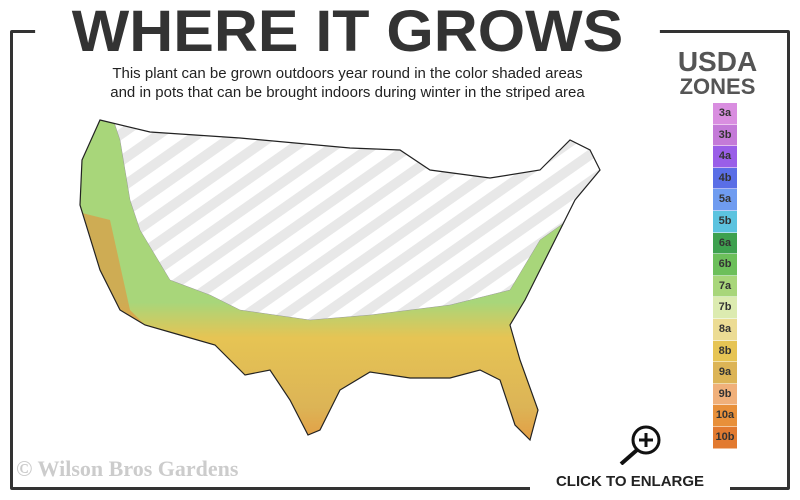 The height and width of the screenshot is (500, 800). Describe the element at coordinates (630, 482) in the screenshot. I see `click-to-enlarge-button: CLICK TO ENLARGE` at that location.